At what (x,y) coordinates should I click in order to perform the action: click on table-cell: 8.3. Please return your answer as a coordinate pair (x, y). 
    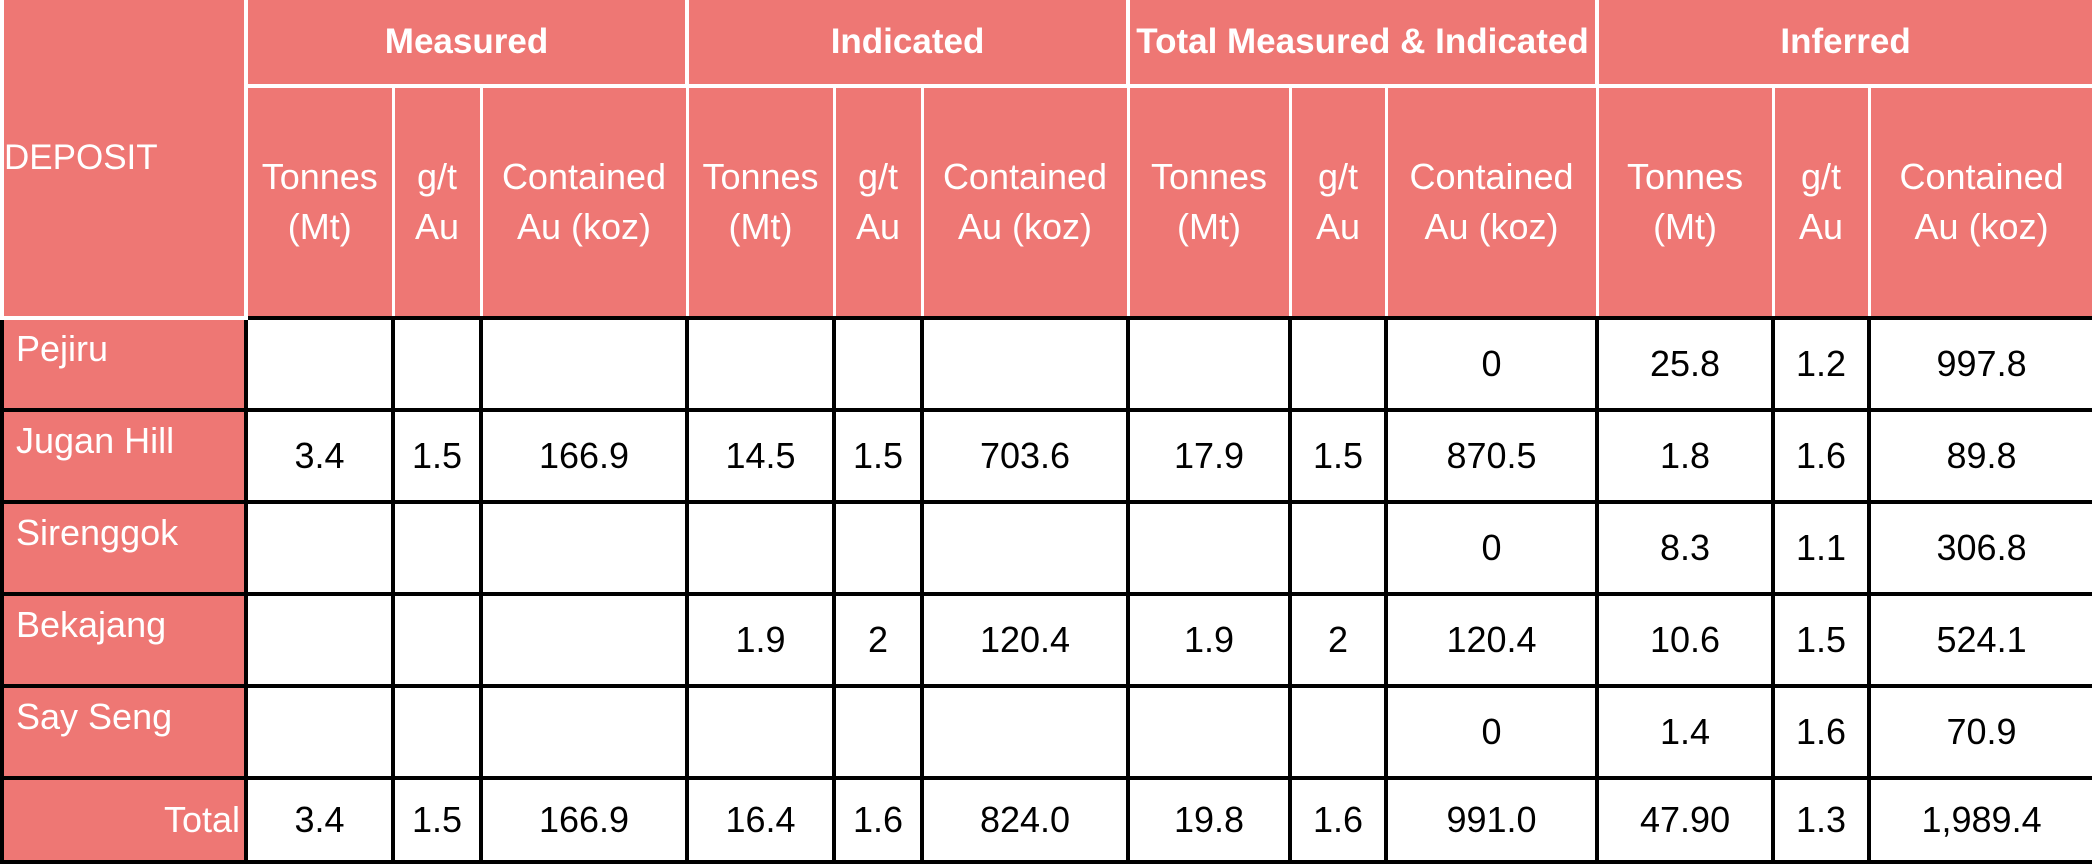
    Looking at the image, I should click on (1685, 548).